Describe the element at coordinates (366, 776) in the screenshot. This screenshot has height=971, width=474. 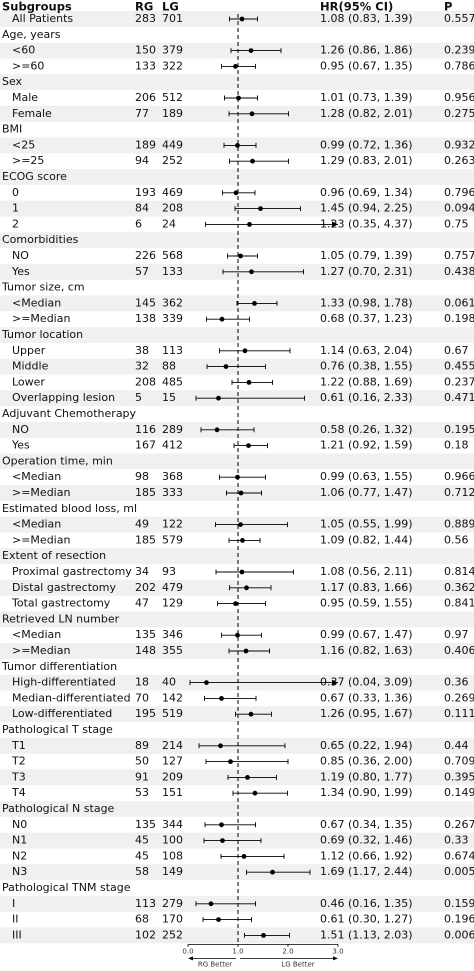
I see `hr-ci: 1.19 (0.80, 1.77)` at that location.